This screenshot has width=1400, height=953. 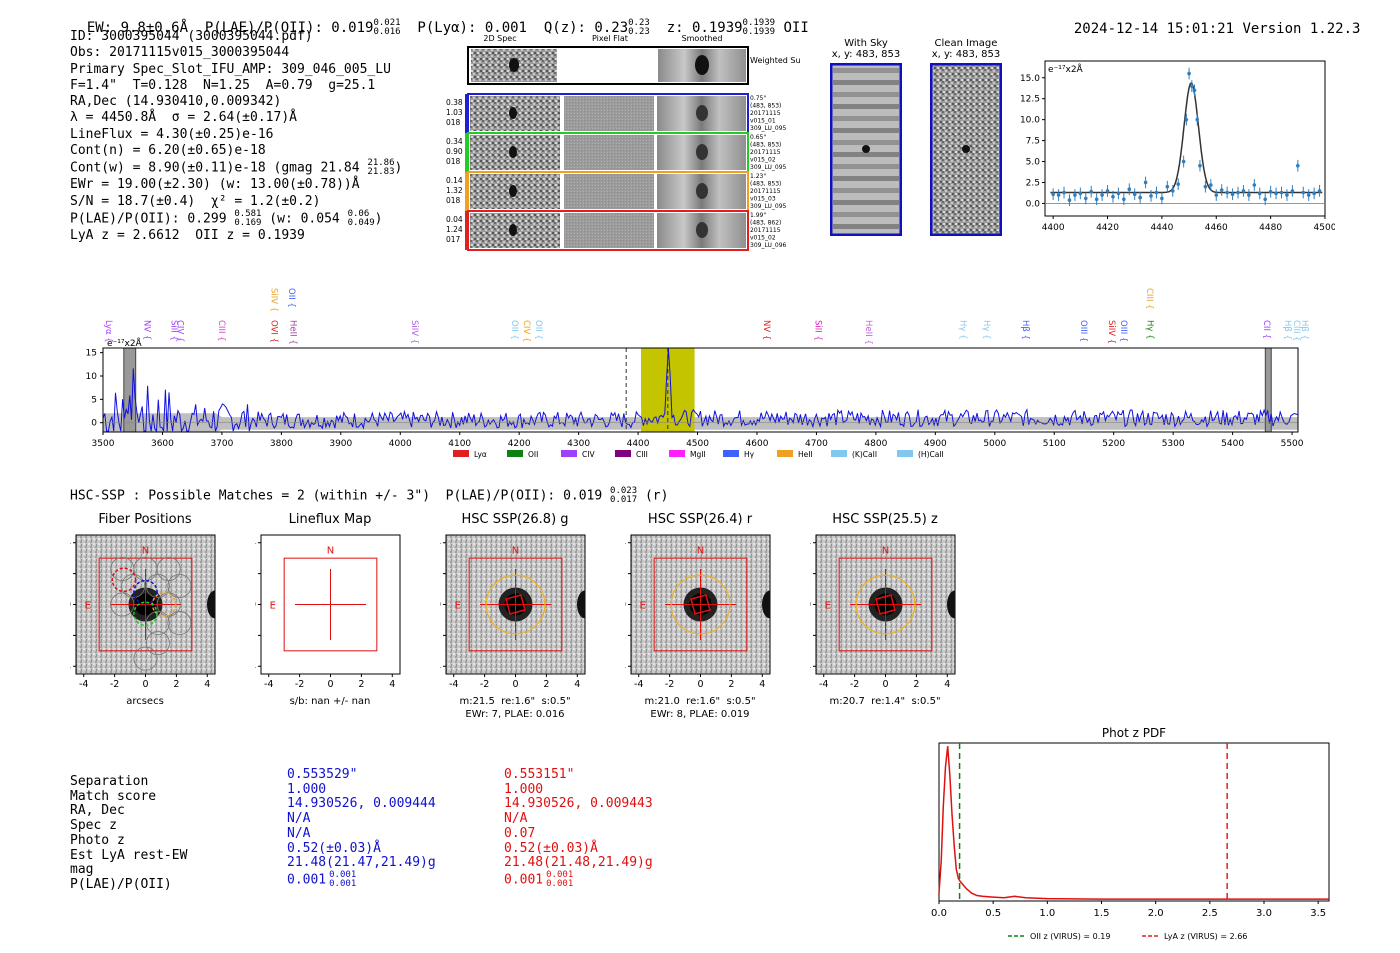 What do you see at coordinates (1033, 183) in the screenshot?
I see `zoom-ytick-label: 2.5` at bounding box center [1033, 183].